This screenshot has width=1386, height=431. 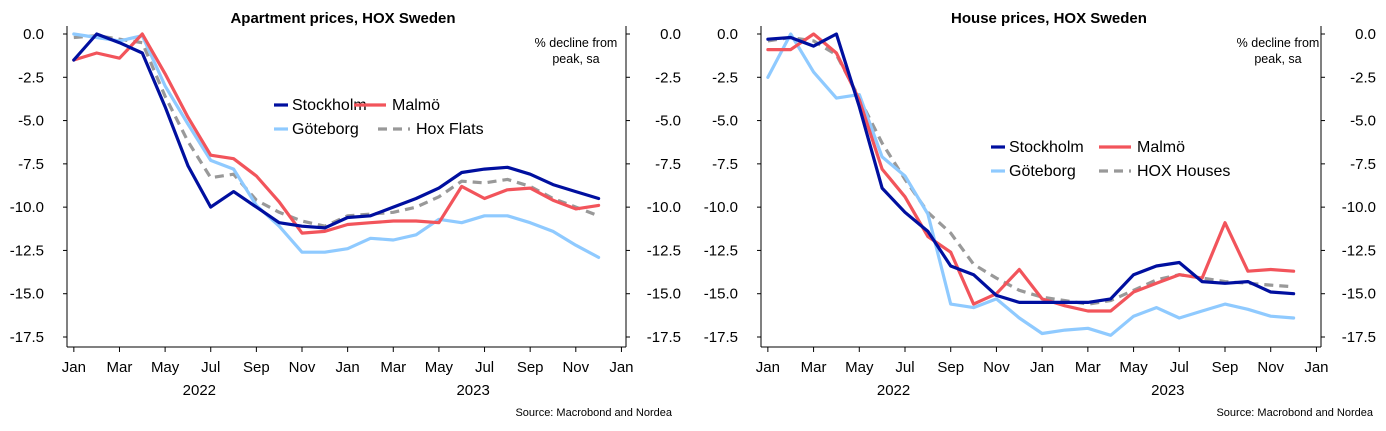 I want to click on chart1-title: Apartment prices, HOX Sweden, so click(x=342, y=18).